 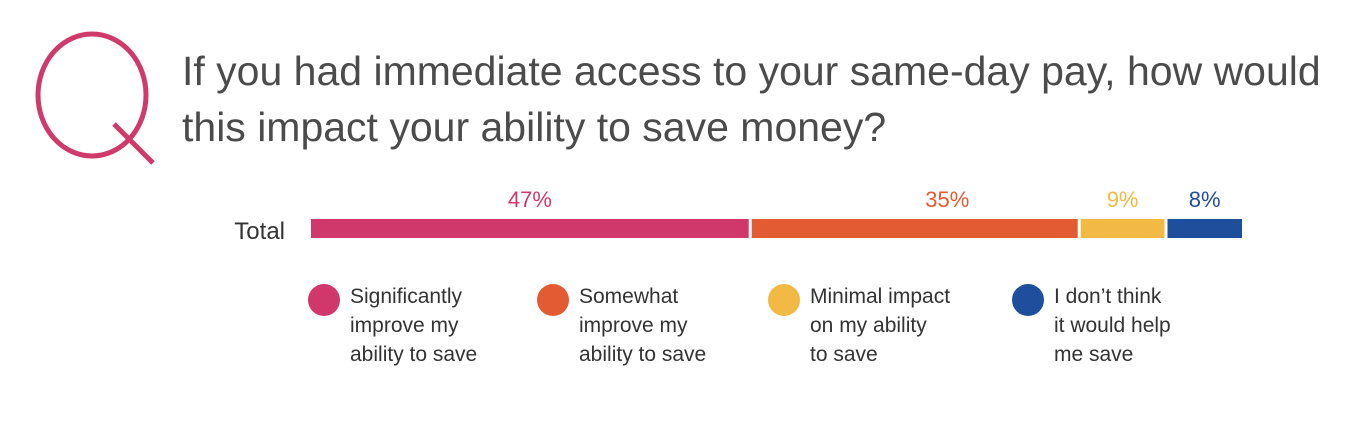 I want to click on data-label-2: 35%, so click(x=947, y=199).